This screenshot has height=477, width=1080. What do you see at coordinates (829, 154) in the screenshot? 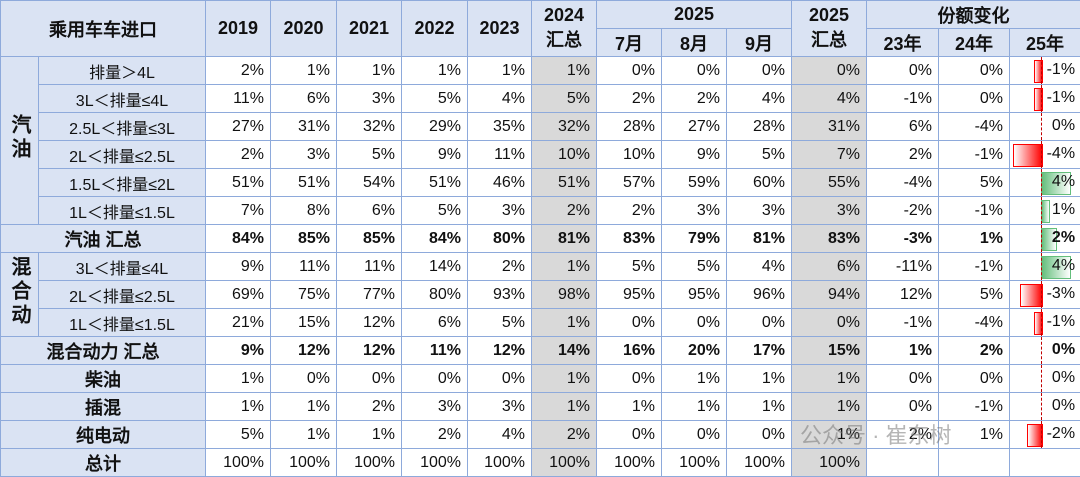
I see `value-cell: 7%` at bounding box center [829, 154].